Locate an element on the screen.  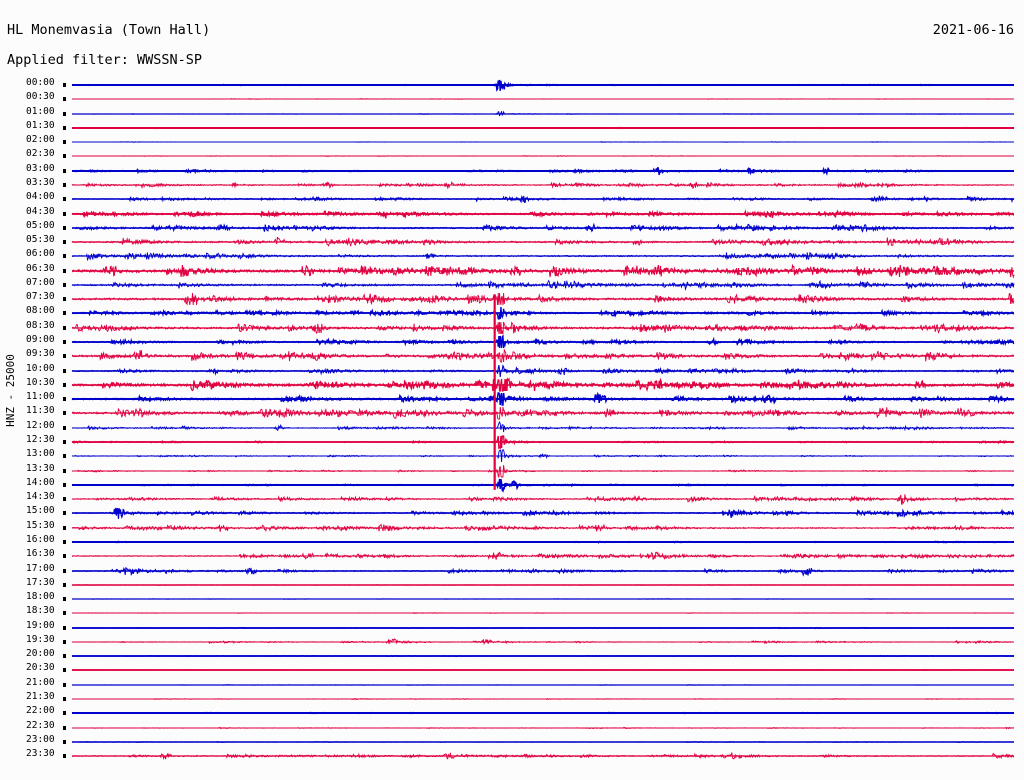
time-label: 22:30 is located at coordinates (40, 725).